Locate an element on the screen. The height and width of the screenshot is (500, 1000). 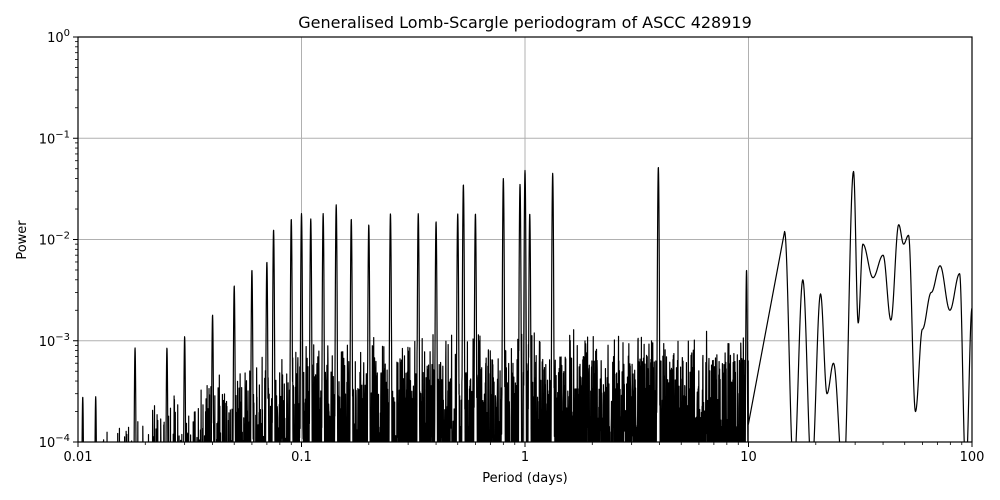
y-tick-label: 10⁻¹ is located at coordinates (54, 138).